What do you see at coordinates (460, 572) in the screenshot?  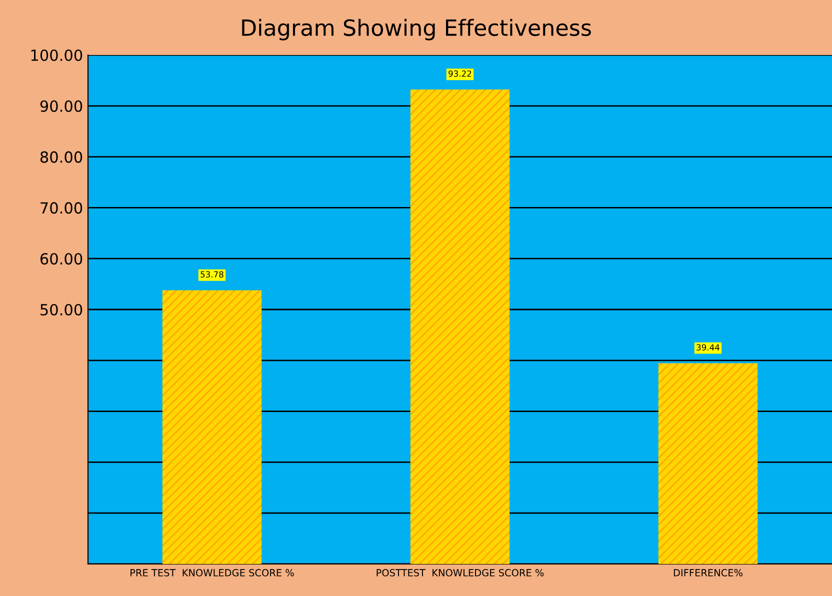 I see `x-tick-label: POSTTEST KNOWLEDGE SCORE %` at bounding box center [460, 572].